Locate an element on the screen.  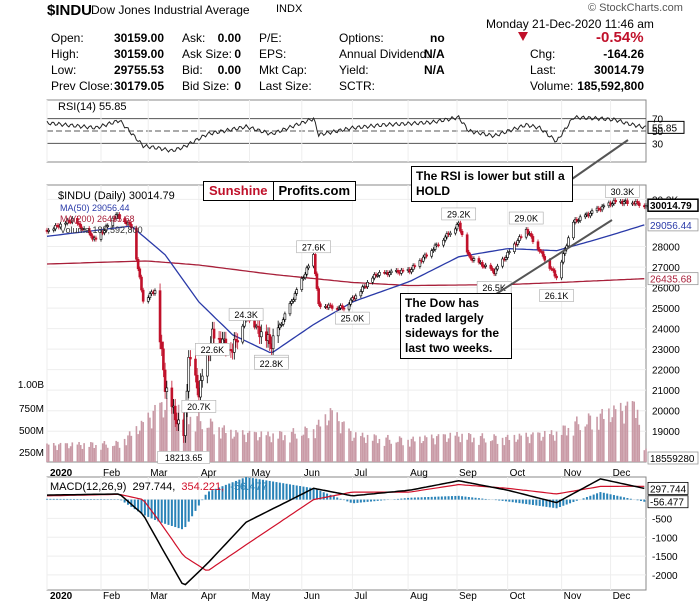
pe-label: P/E: is located at coordinates (270, 38).